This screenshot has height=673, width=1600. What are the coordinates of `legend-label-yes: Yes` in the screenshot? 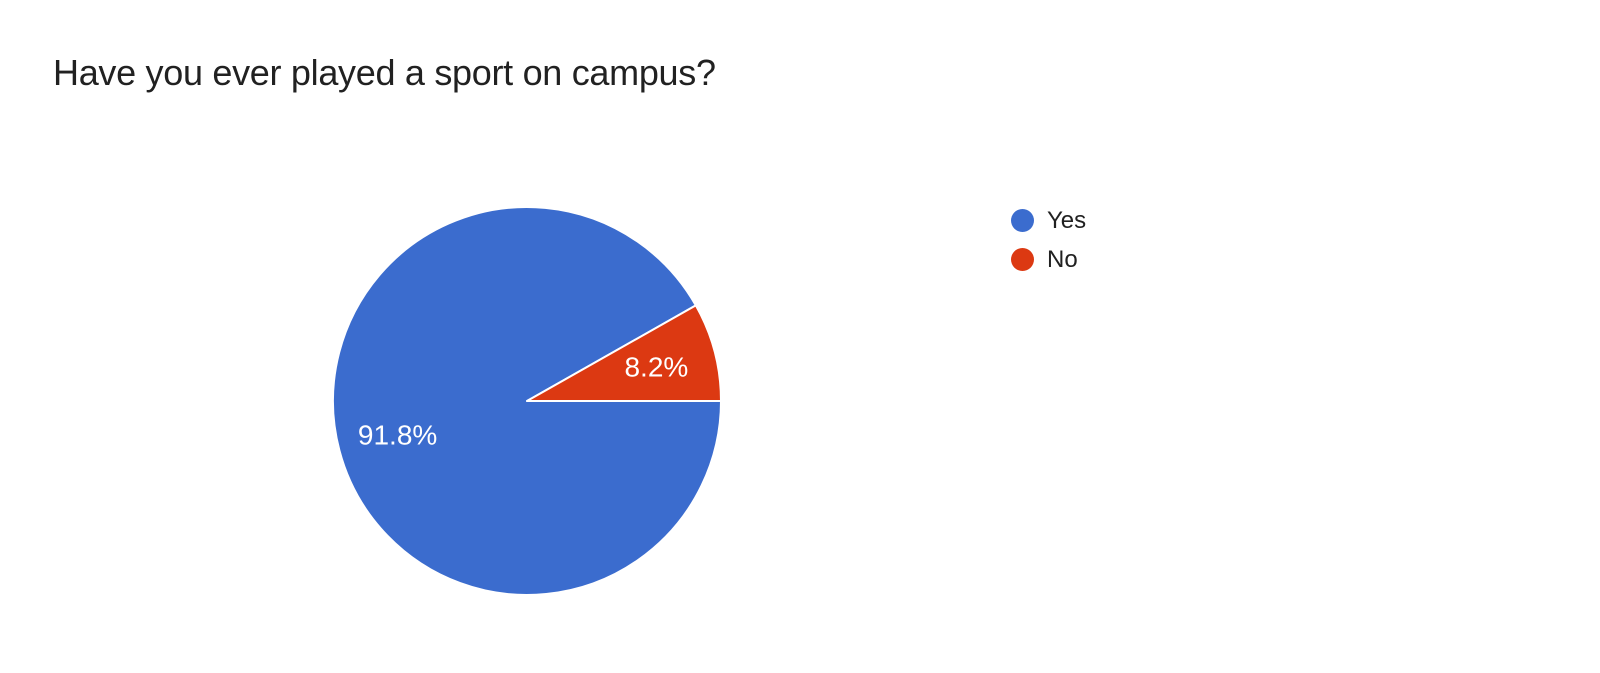 It's located at (1067, 220).